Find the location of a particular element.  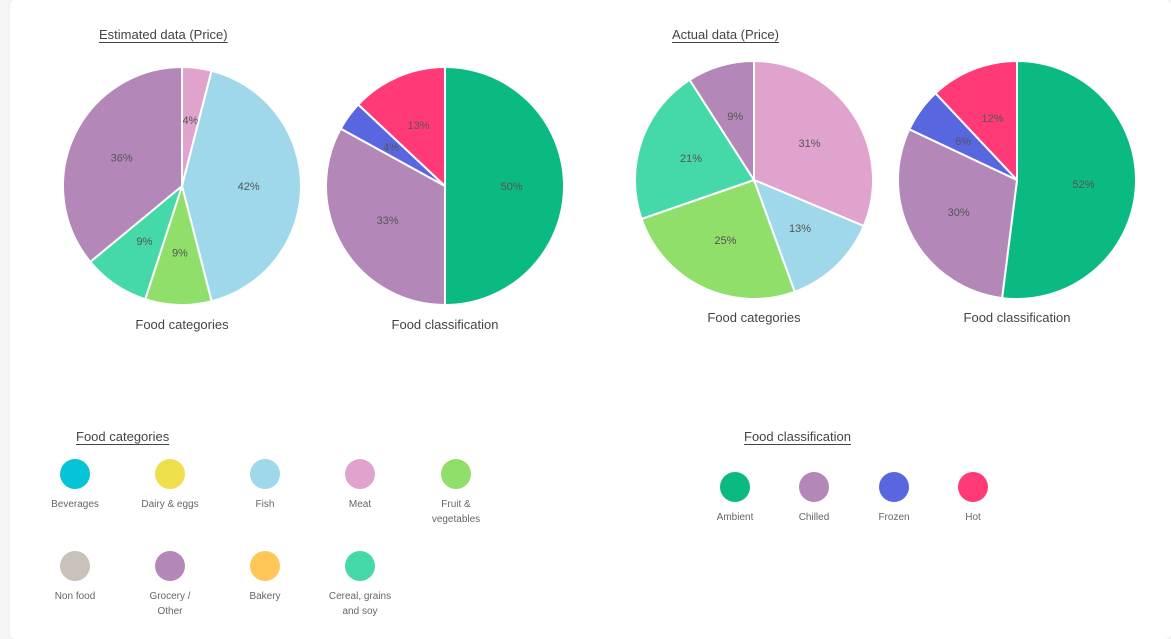

actual-classification-caption: Food classification is located at coordinates (1017, 317).